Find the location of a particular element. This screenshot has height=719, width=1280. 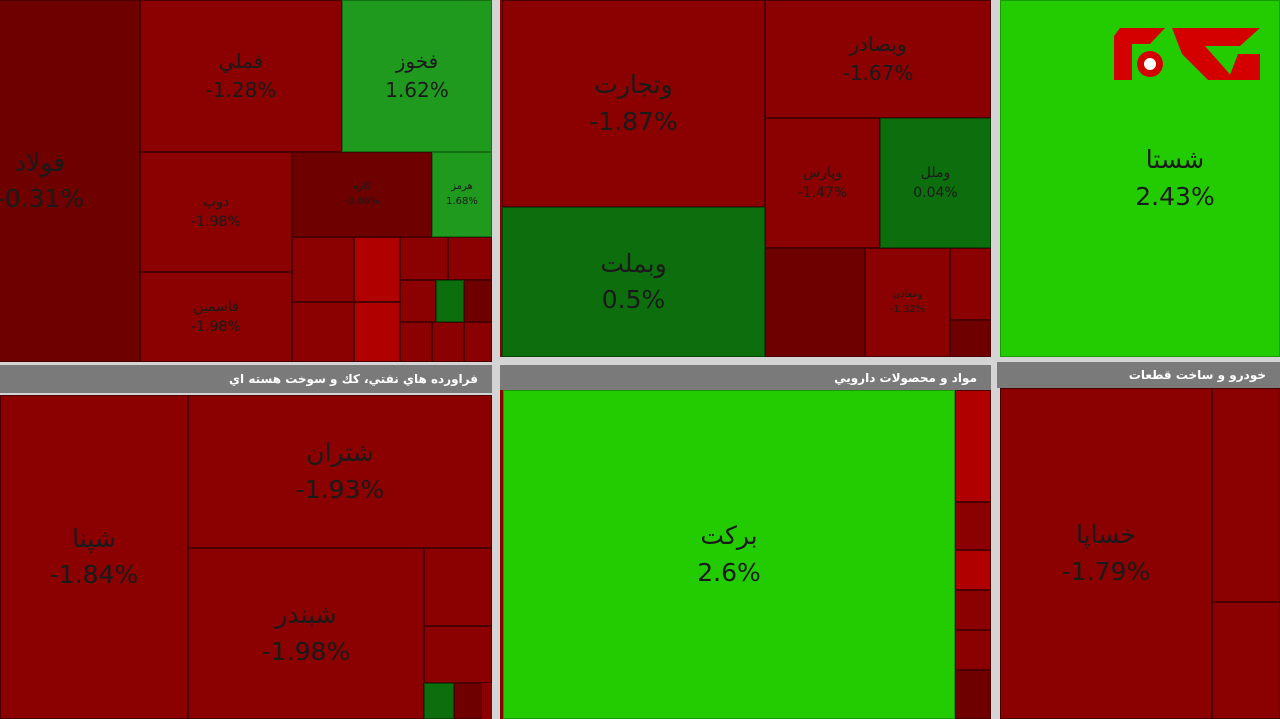

panel-header: خودرو و ساخت قطعات is located at coordinates (1138, 375).